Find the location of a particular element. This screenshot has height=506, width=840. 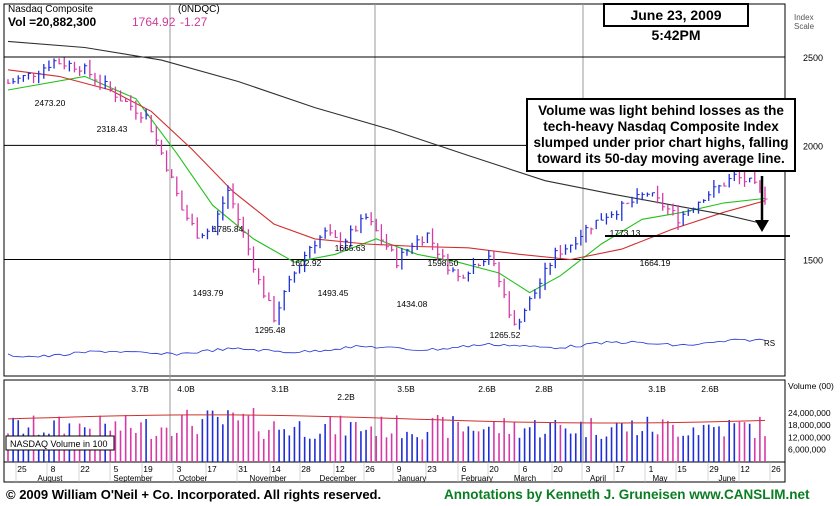

date-tick-label: 5 is located at coordinates (116, 469).